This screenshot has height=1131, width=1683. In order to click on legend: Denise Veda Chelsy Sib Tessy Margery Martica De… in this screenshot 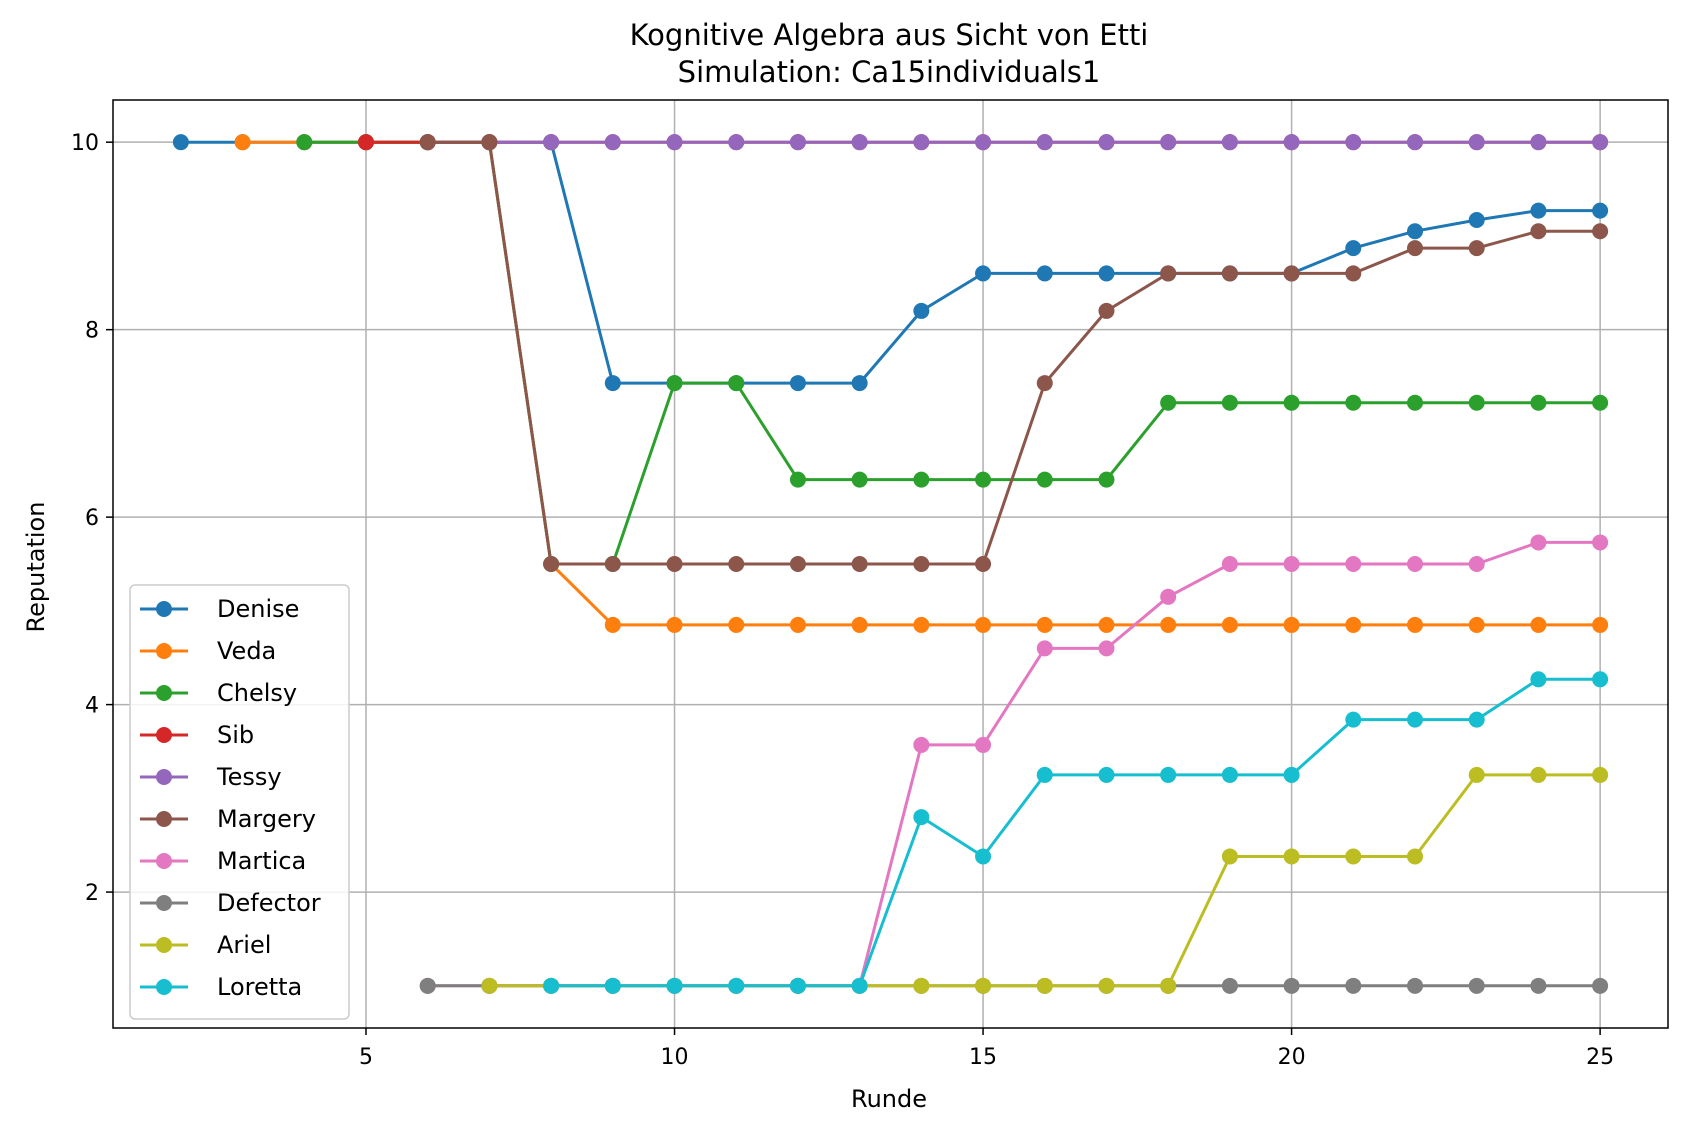, I will do `click(239, 802)`.